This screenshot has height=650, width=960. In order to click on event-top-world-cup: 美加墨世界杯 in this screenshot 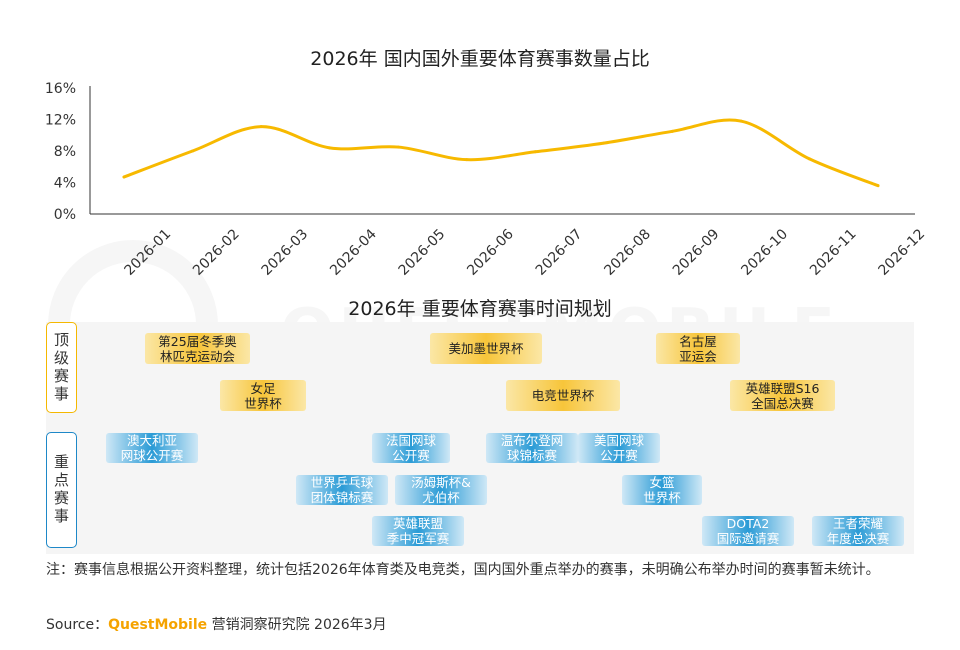, I will do `click(486, 348)`.